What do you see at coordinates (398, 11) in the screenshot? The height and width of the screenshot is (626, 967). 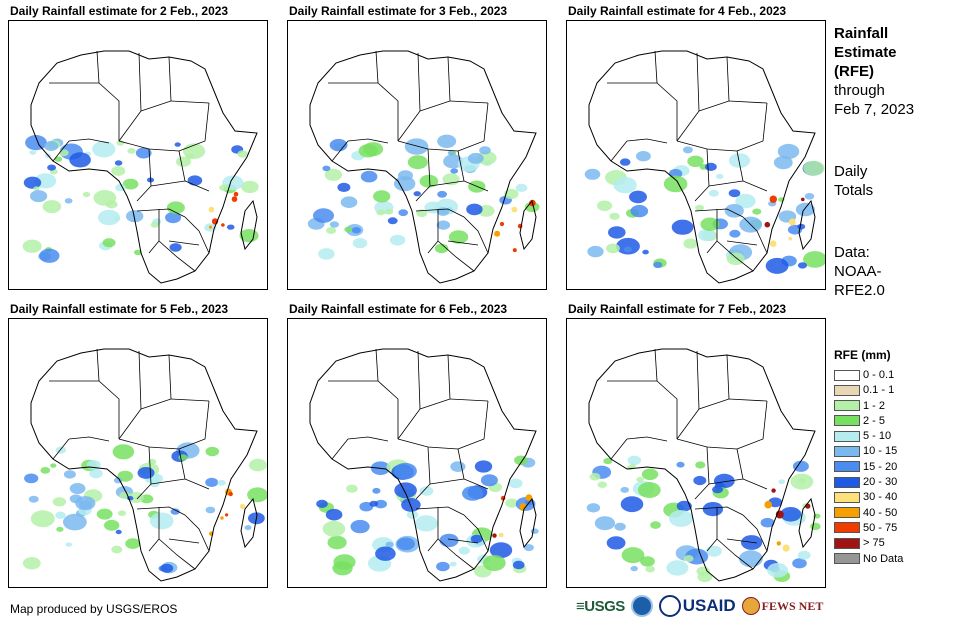 I see `panel-title: Daily Rainfall estimate for 3 Feb., 2023` at bounding box center [398, 11].